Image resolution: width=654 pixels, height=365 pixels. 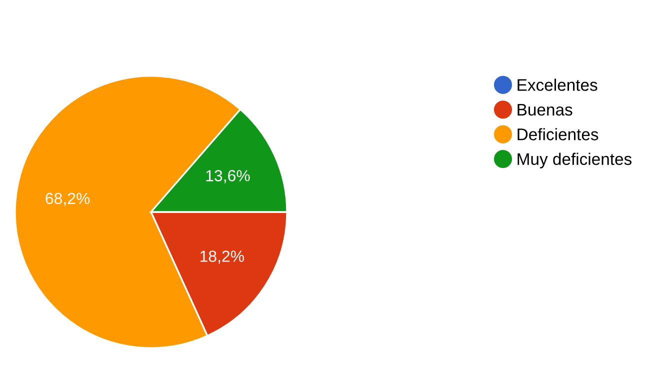 What do you see at coordinates (228, 177) in the screenshot?
I see `data-label: 13,6%` at bounding box center [228, 177].